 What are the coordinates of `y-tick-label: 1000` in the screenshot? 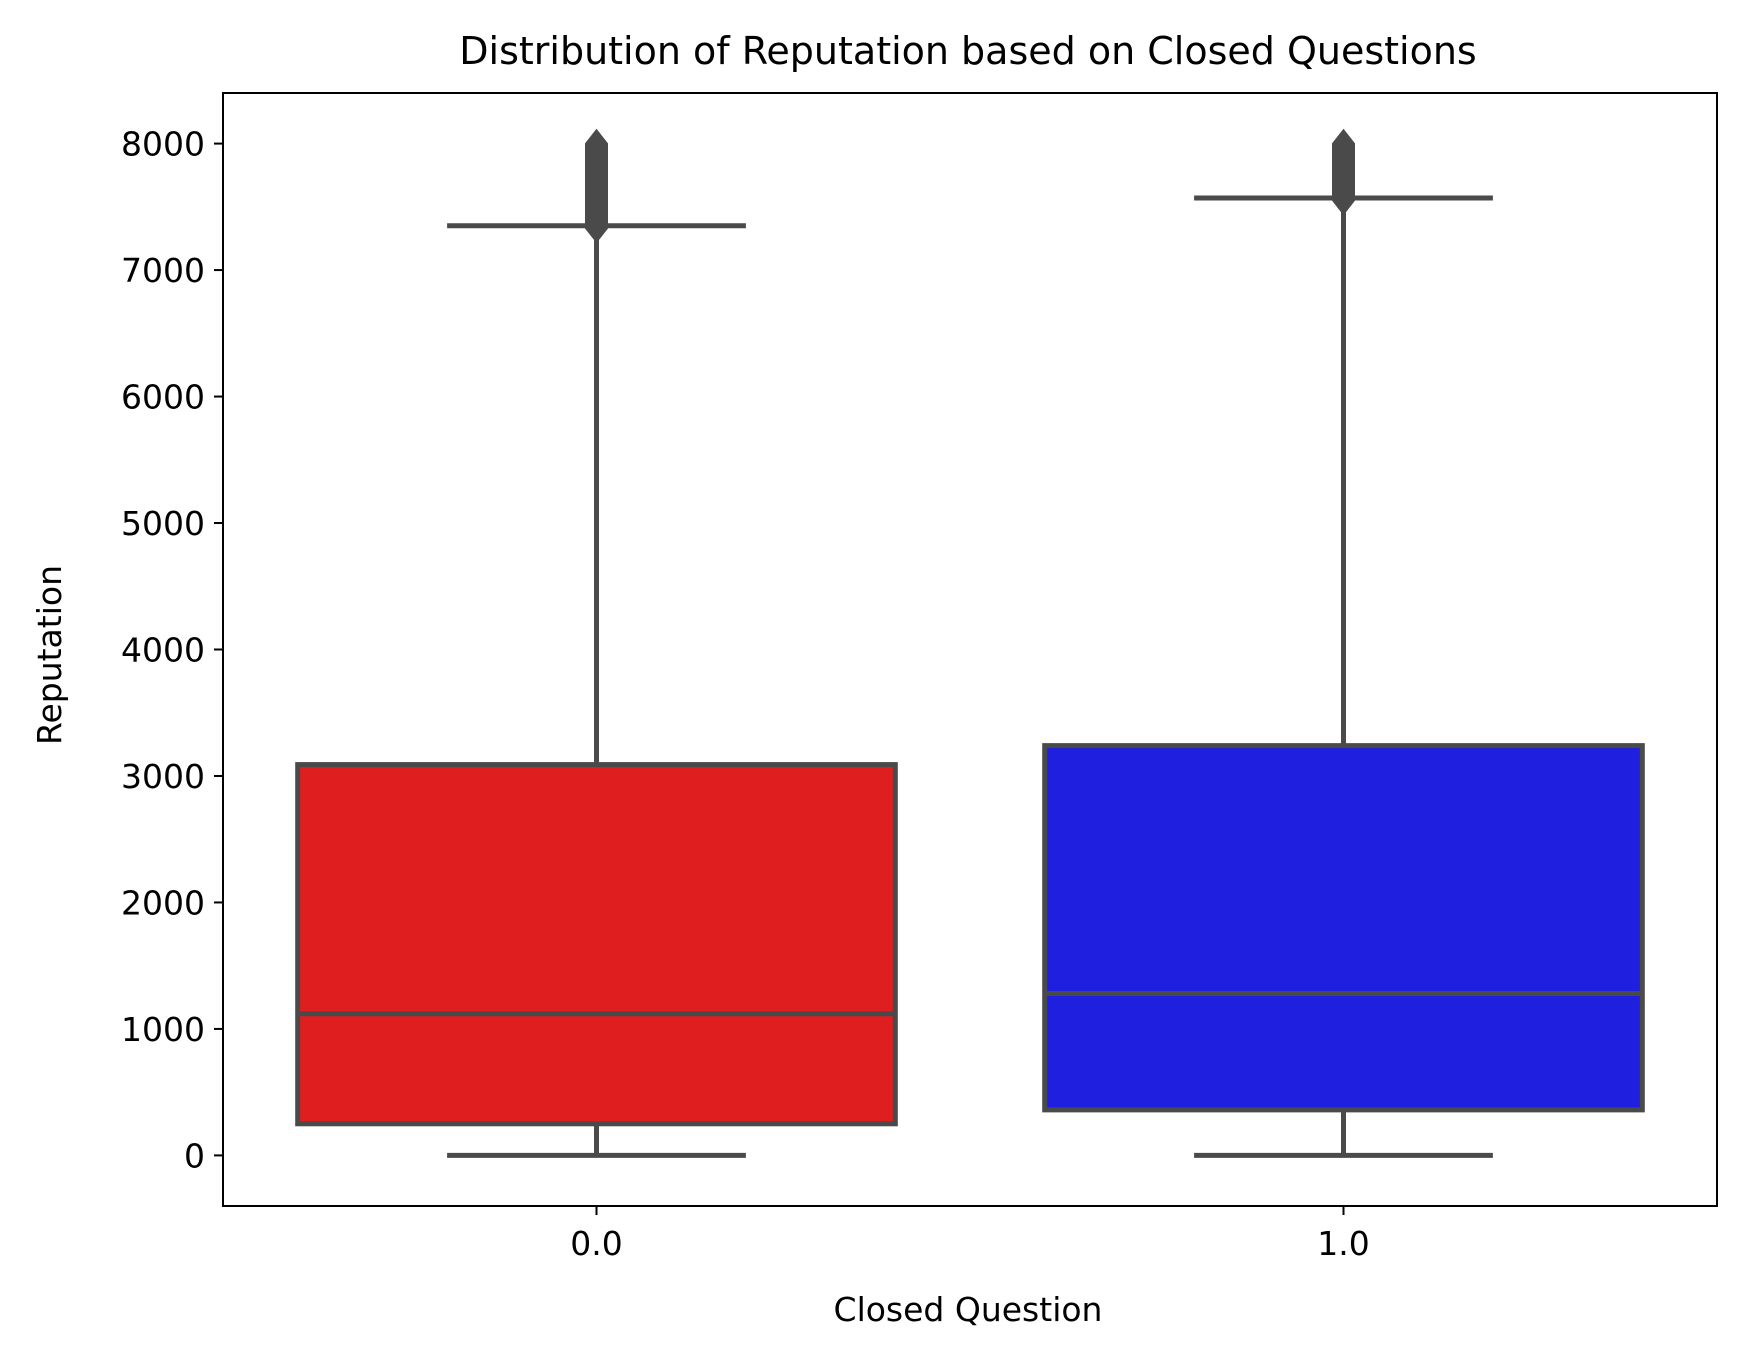 It's located at (163, 1029).